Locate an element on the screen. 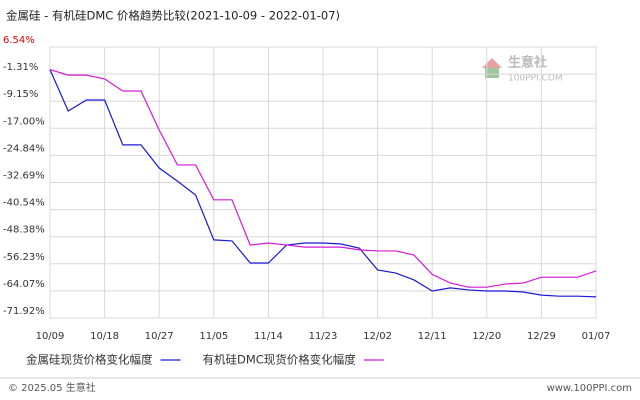 The image size is (640, 400). x-tick-label: 12/29 is located at coordinates (541, 336).